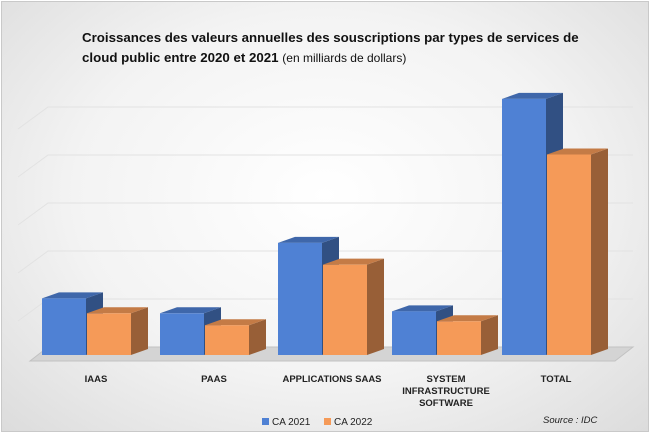 Image resolution: width=650 pixels, height=433 pixels. Describe the element at coordinates (446, 391) in the screenshot. I see `category-label: INFRASTRUCTURE` at that location.